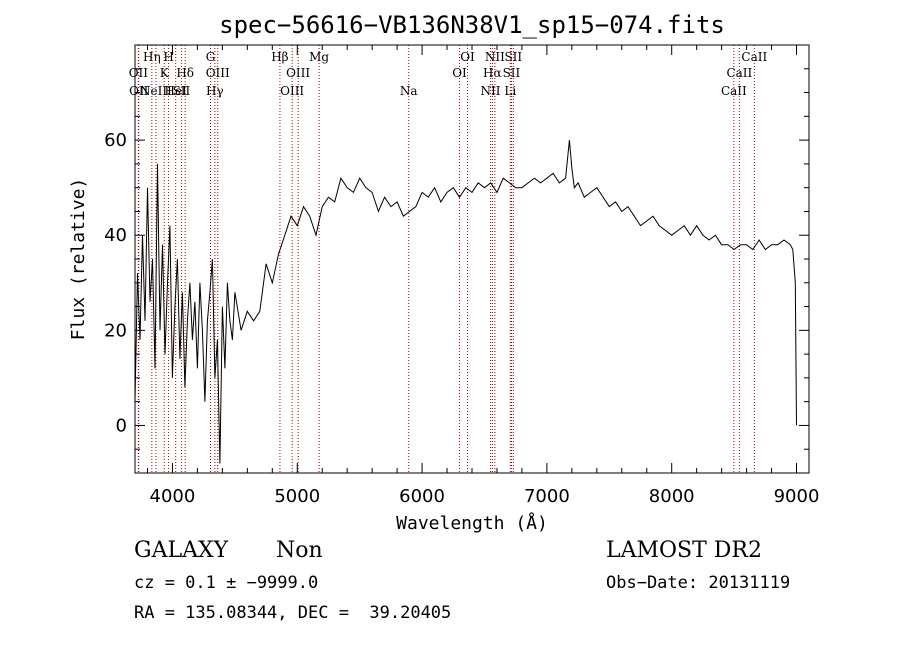  I want to click on object-class: GALAXY, so click(181, 550).